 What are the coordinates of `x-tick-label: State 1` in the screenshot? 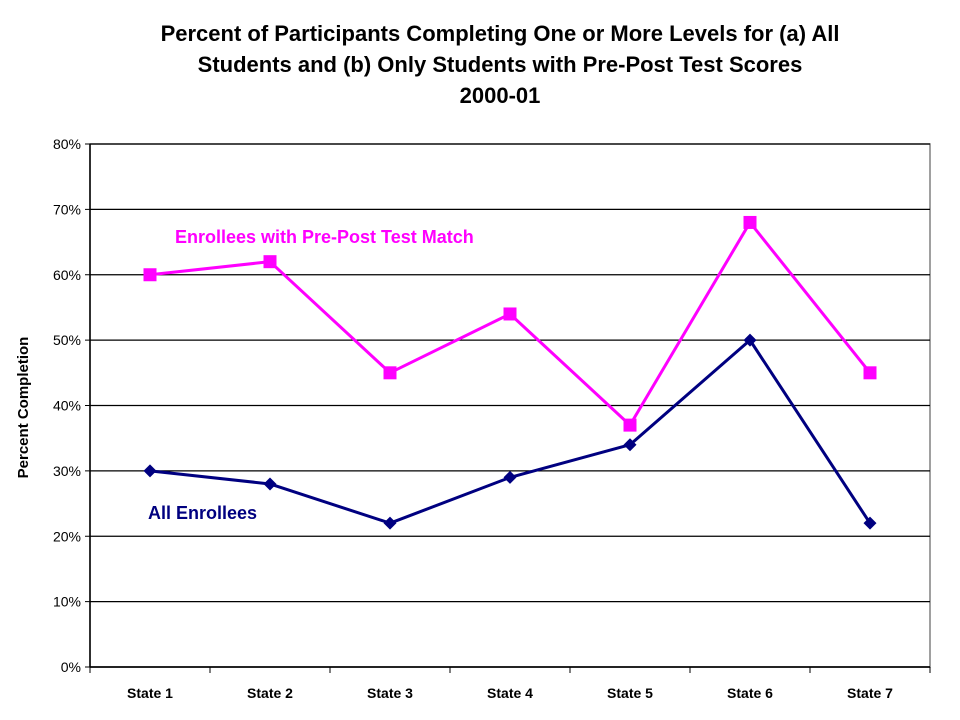 It's located at (150, 693).